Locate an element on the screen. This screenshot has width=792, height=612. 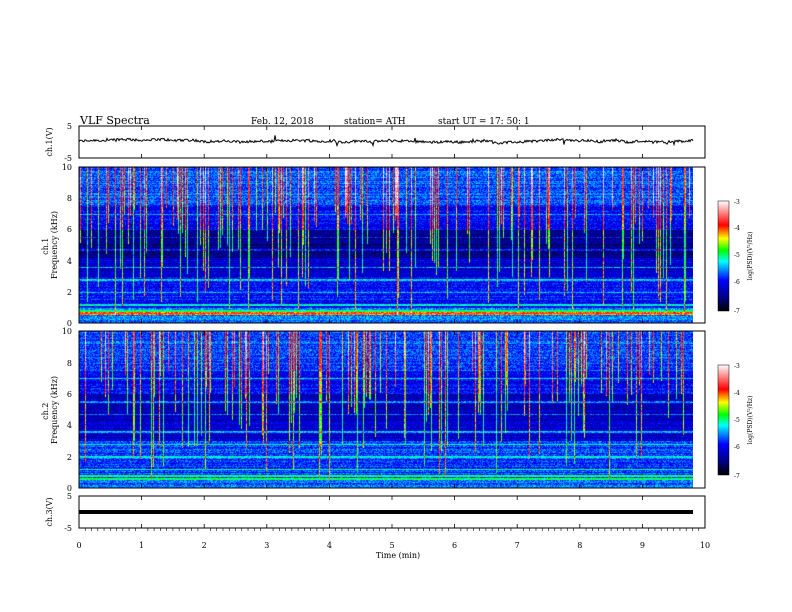
ch2-ytick-4: 4 is located at coordinates (69, 425).